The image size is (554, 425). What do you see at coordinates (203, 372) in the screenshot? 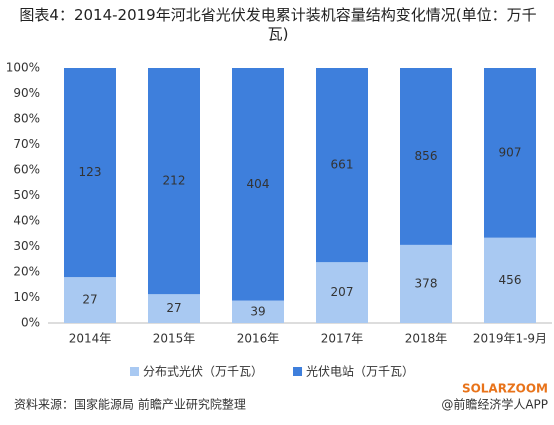
I see `legend-label: 分布式光伏（万千瓦）` at bounding box center [203, 372].